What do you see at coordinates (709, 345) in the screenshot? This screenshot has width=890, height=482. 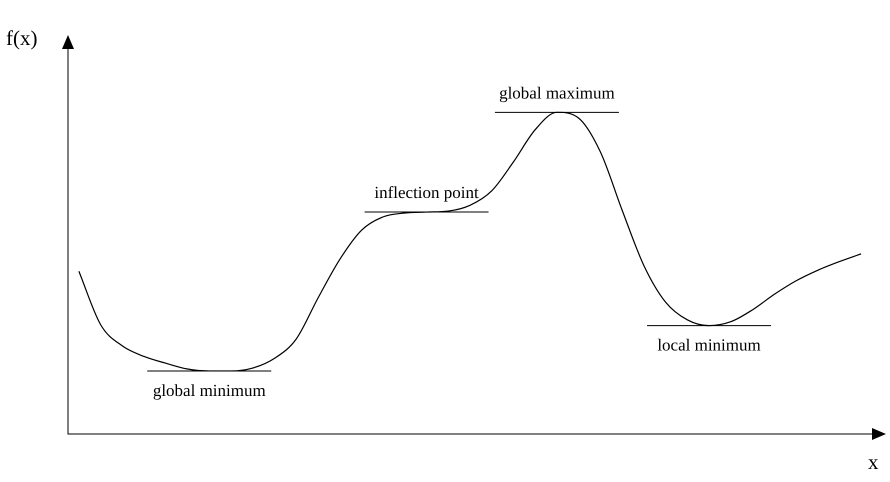 I see `annotation: local minimum` at bounding box center [709, 345].